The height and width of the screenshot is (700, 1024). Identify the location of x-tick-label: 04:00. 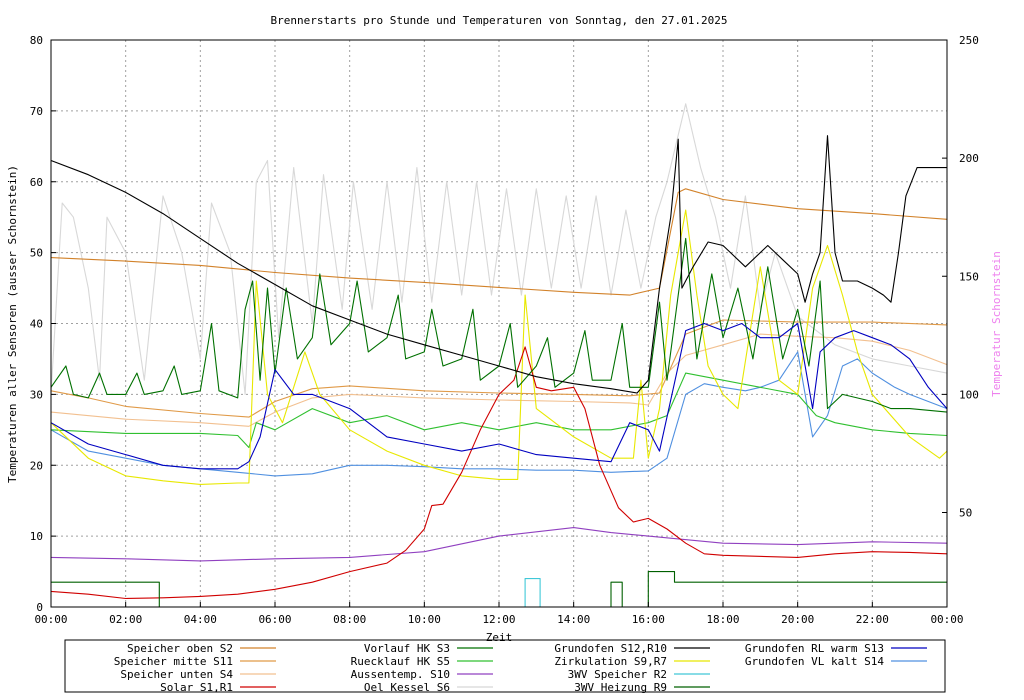
(200, 619).